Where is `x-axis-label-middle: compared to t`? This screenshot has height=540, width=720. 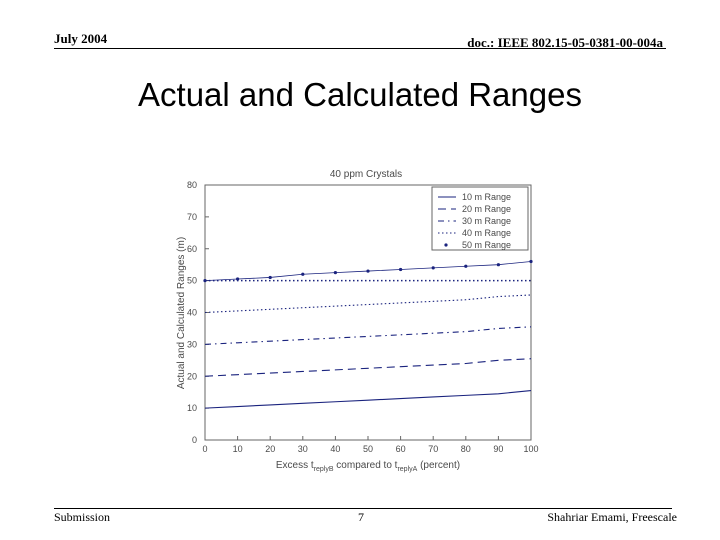
x-axis-label-middle: compared to t is located at coordinates (366, 465).